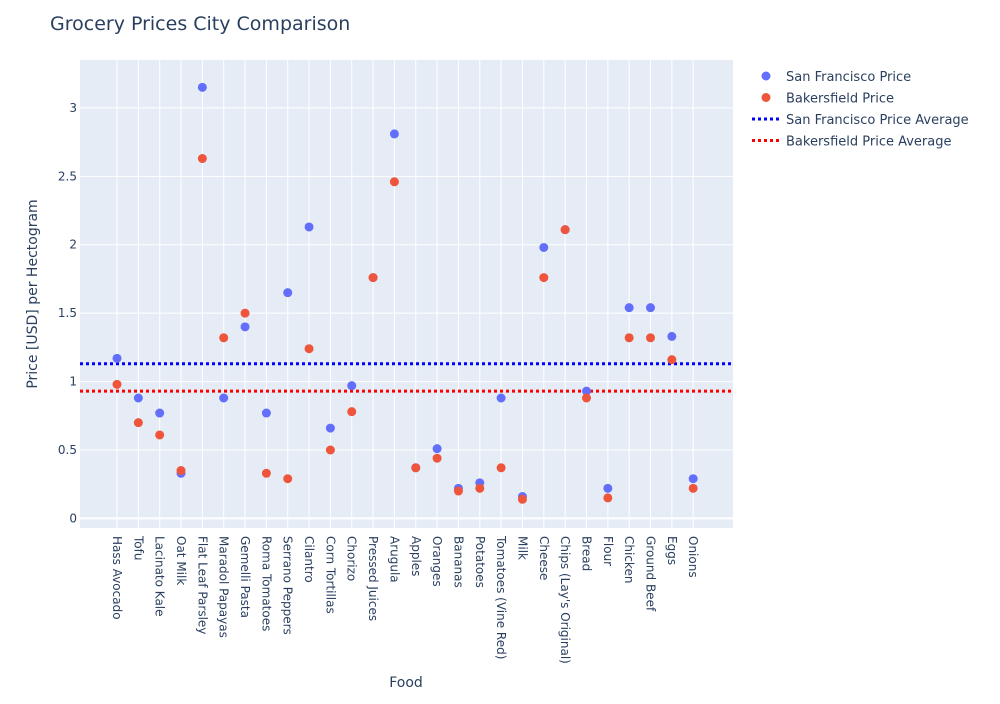  I want to click on x-tick-label: Apples, so click(416, 556).